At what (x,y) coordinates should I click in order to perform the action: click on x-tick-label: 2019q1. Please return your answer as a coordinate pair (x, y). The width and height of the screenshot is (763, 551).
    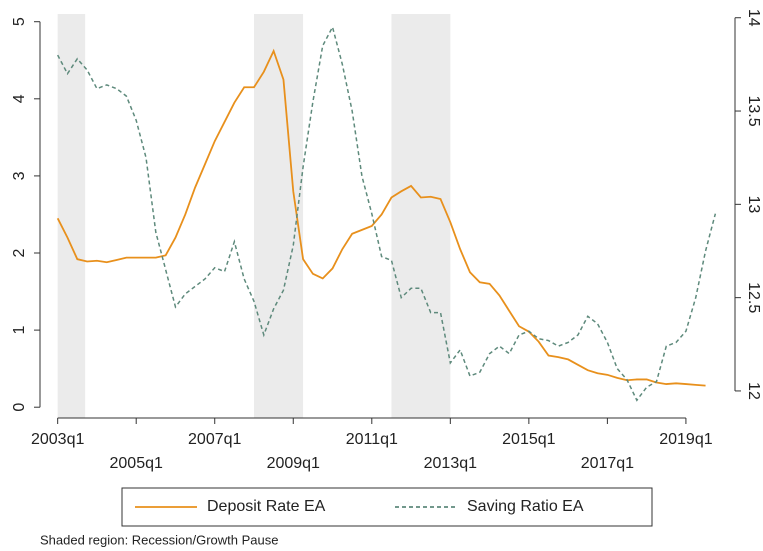
    Looking at the image, I should click on (685, 439).